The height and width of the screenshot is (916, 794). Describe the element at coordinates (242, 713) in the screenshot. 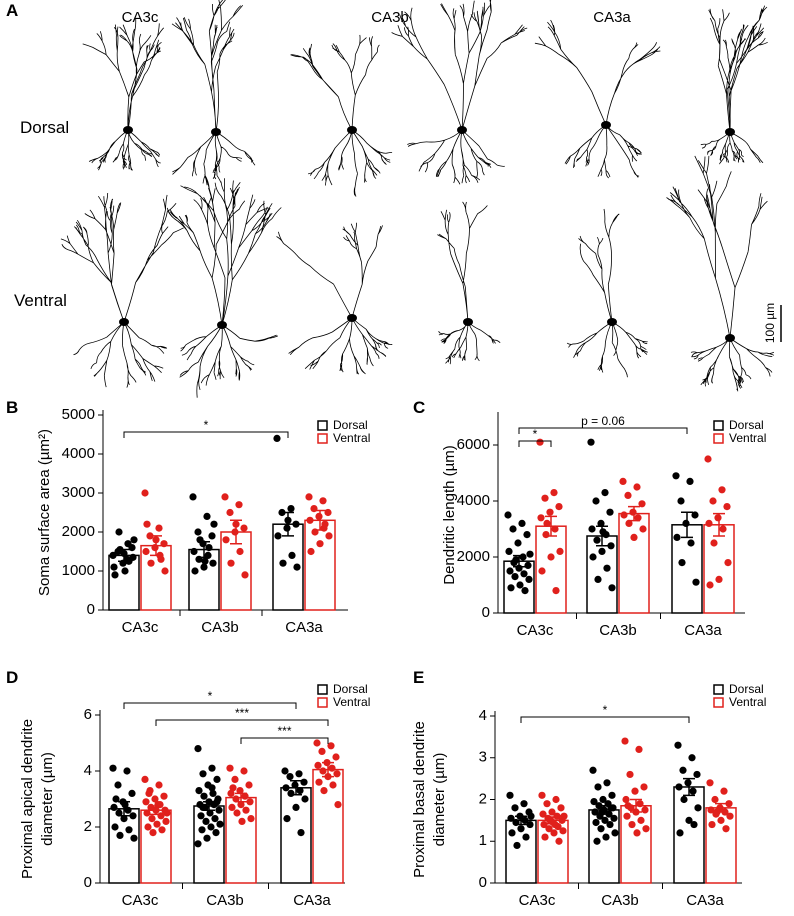

I see `significance-label: ***` at that location.